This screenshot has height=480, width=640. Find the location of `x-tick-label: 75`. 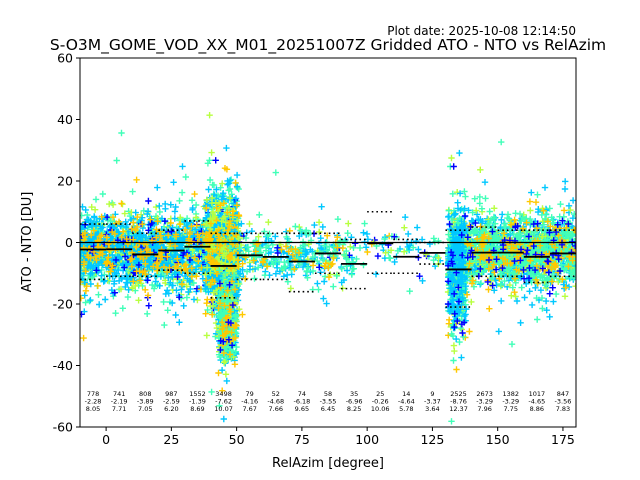

x-tick-label: 75 is located at coordinates (302, 439).